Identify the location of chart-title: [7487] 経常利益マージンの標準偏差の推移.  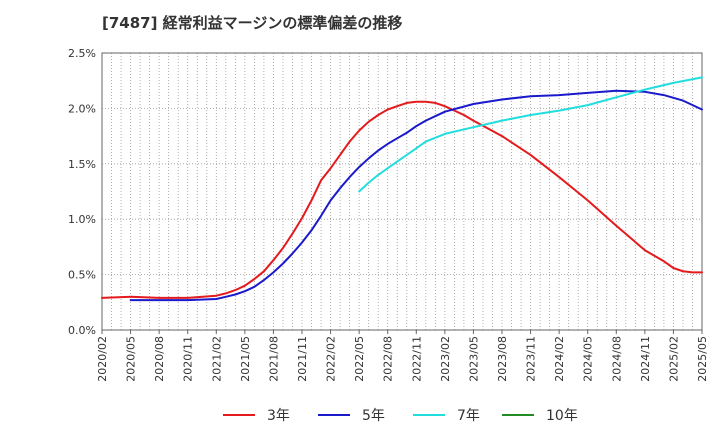
(252, 23).